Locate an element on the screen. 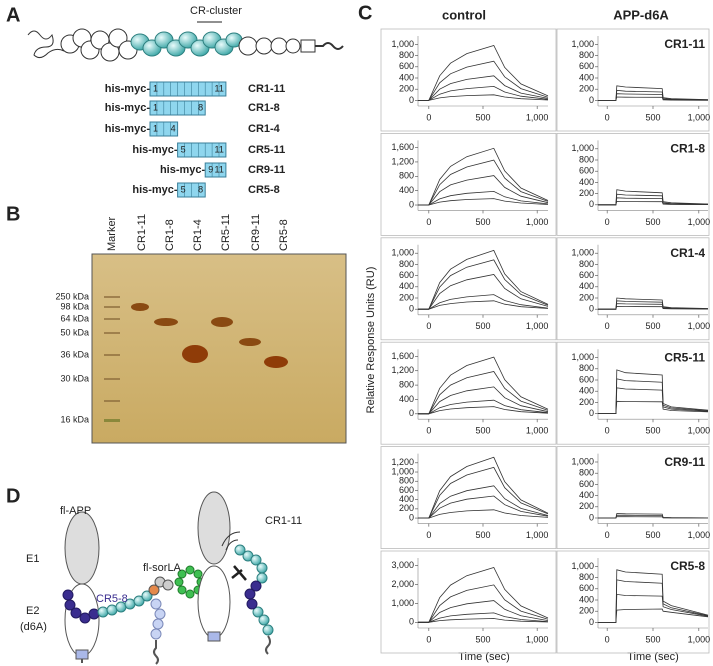  construct-name: CR5-8 is located at coordinates (264, 190).